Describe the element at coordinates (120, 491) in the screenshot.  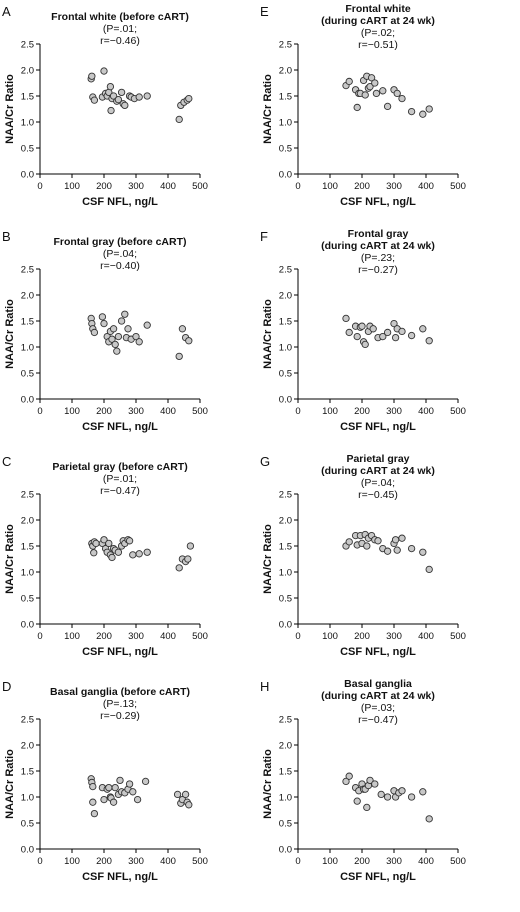
I see `panel-title-line: r=−0.47)` at that location.